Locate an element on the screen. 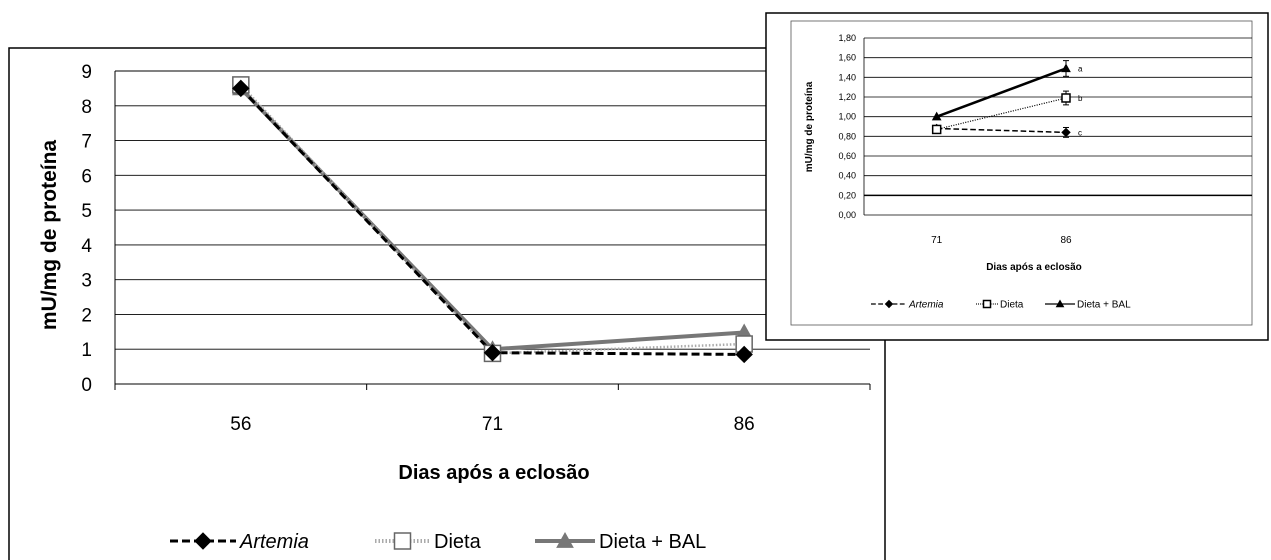 Image resolution: width=1271 pixels, height=560 pixels. main-x-tick-label: 56 is located at coordinates (240, 424).